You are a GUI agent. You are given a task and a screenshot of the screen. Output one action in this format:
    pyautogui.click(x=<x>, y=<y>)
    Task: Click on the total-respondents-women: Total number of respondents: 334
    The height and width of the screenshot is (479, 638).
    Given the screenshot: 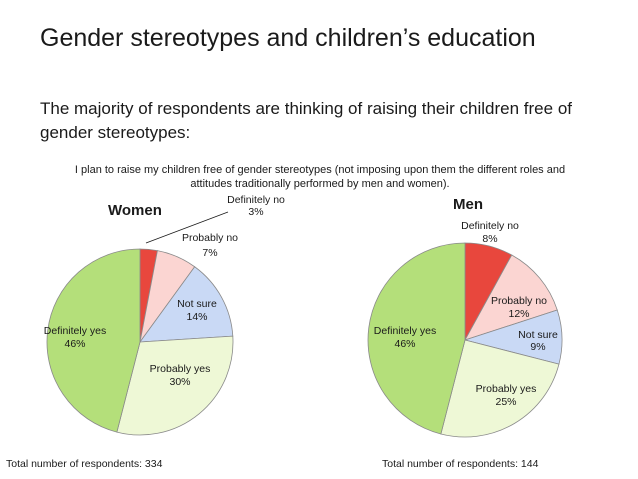 What is the action you would take?
    pyautogui.click(x=84, y=464)
    